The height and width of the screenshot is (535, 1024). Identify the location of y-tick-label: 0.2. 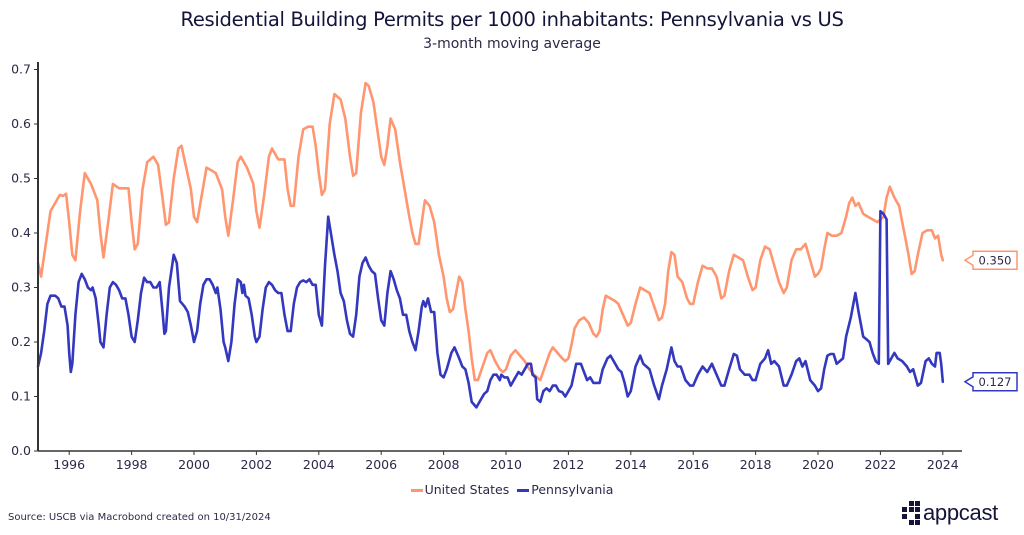
(21, 341).